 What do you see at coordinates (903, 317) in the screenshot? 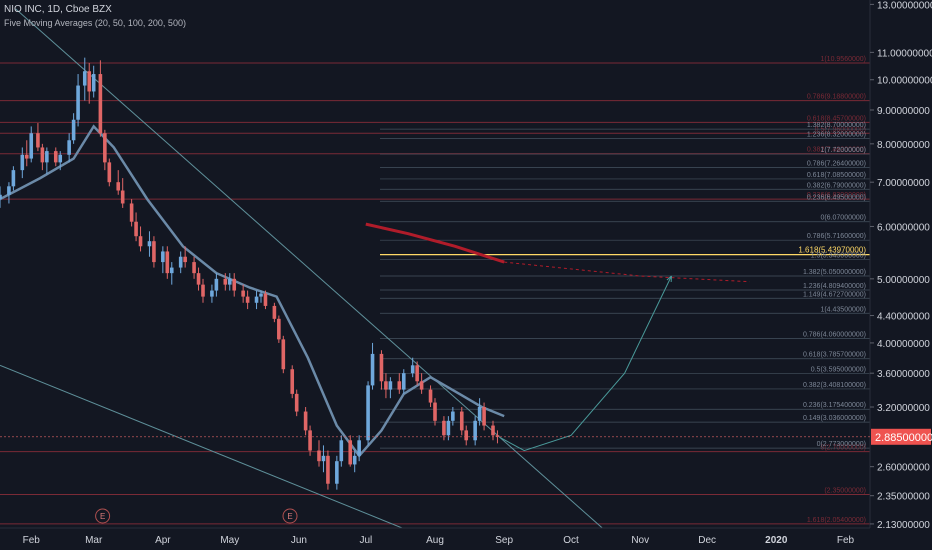
I see `y-tick-label-8: 4.40000000` at bounding box center [903, 317].